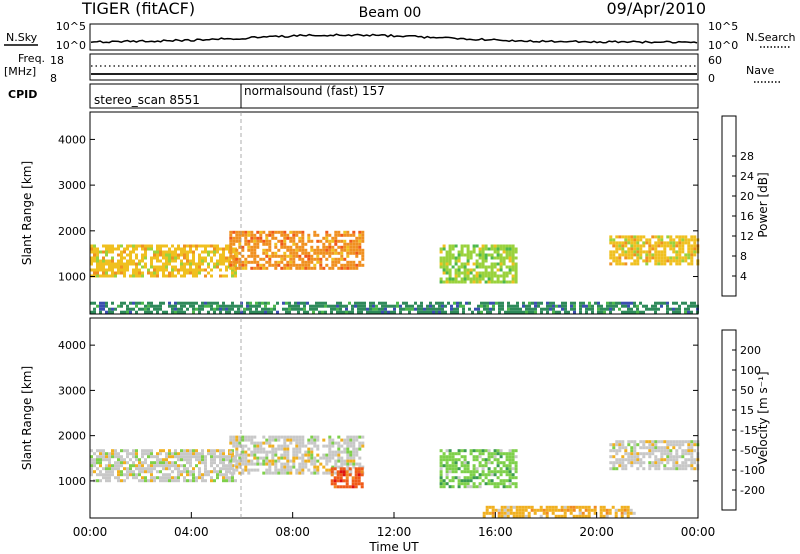  What do you see at coordinates (394, 532) in the screenshot?
I see `x-tick-label: 12:00` at bounding box center [394, 532].